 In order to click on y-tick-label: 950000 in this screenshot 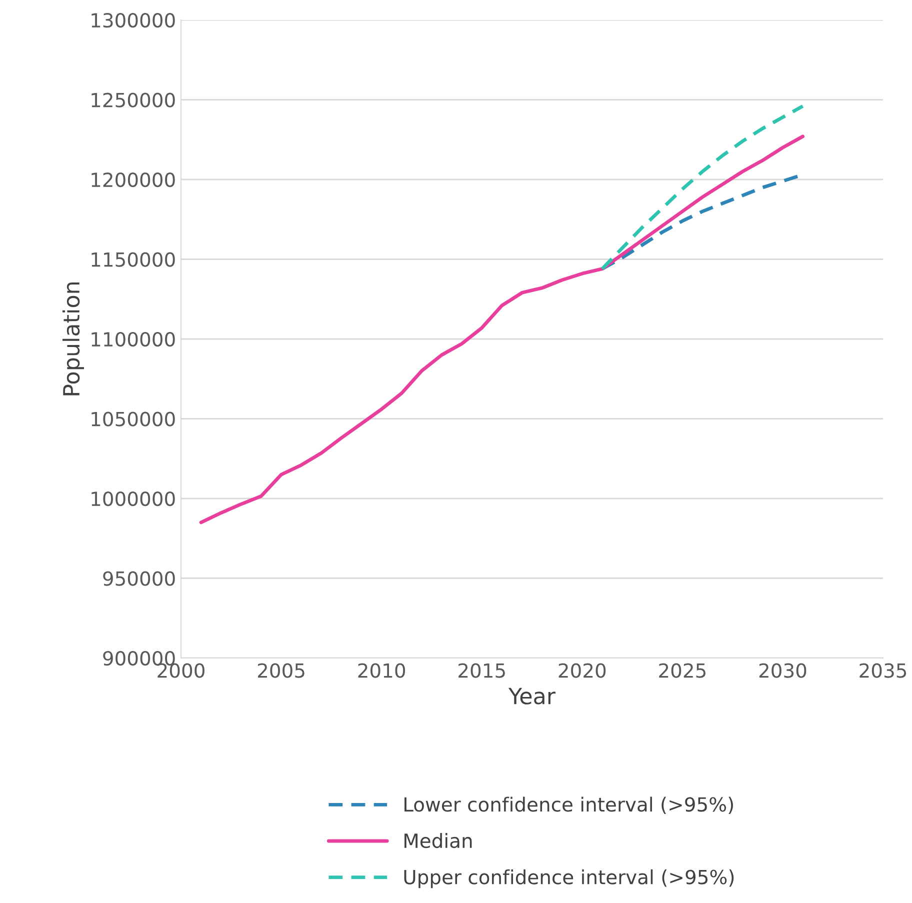, I will do `click(139, 578)`.